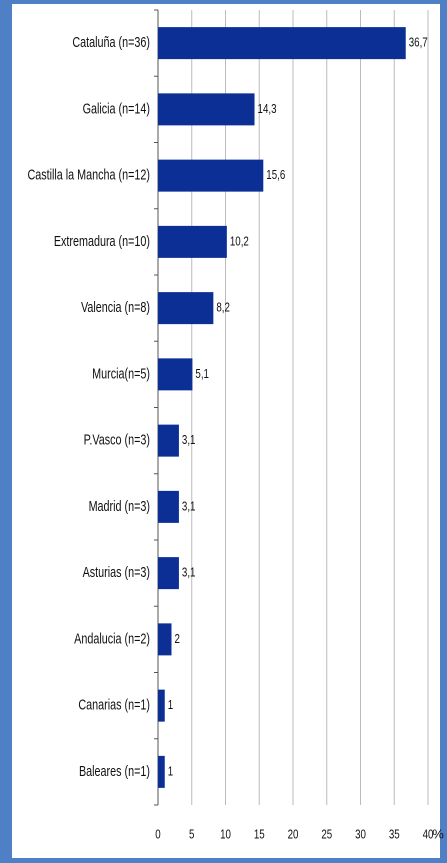 Image resolution: width=447 pixels, height=863 pixels. I want to click on x-tick-label: 10, so click(225, 835).